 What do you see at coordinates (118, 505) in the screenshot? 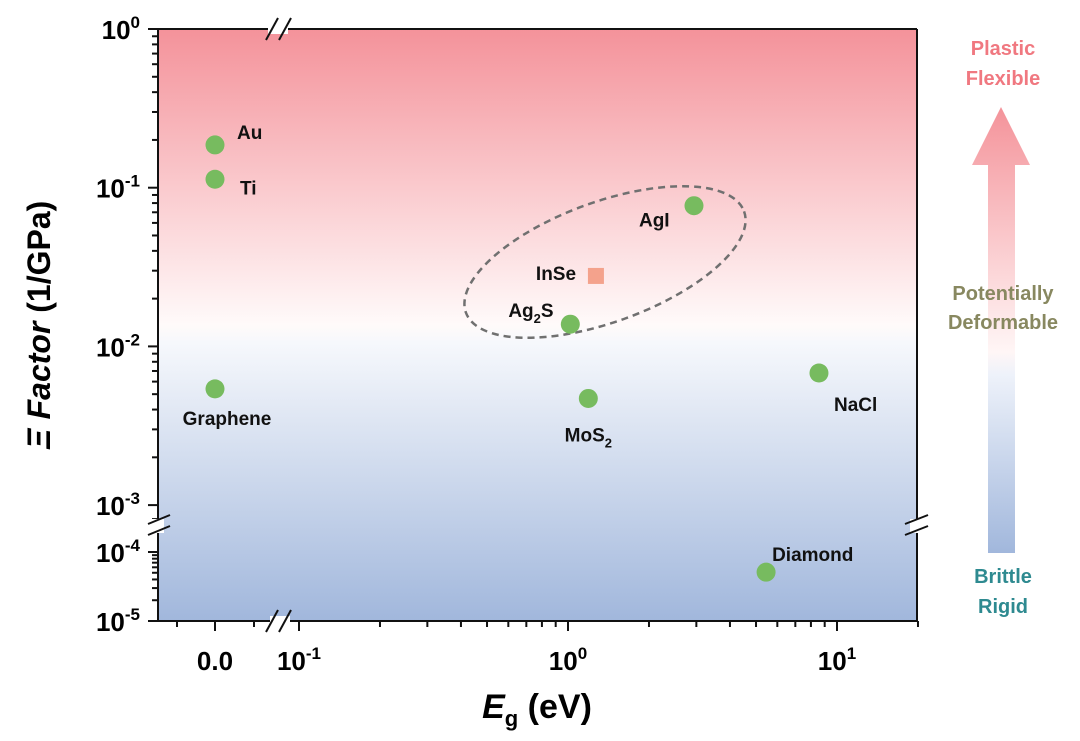
I see `y-tick-label: 10⁻³` at bounding box center [118, 505].